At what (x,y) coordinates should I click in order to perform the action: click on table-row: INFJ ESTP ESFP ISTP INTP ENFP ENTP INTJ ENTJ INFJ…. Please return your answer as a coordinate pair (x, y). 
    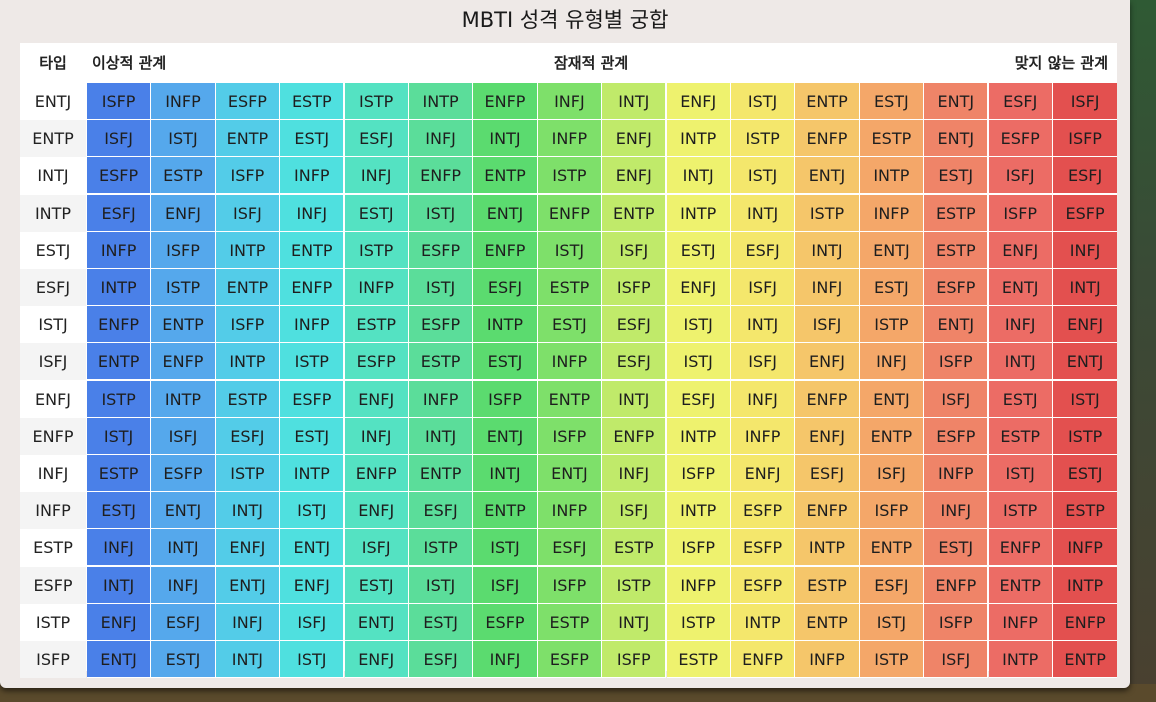
    Looking at the image, I should click on (569, 473).